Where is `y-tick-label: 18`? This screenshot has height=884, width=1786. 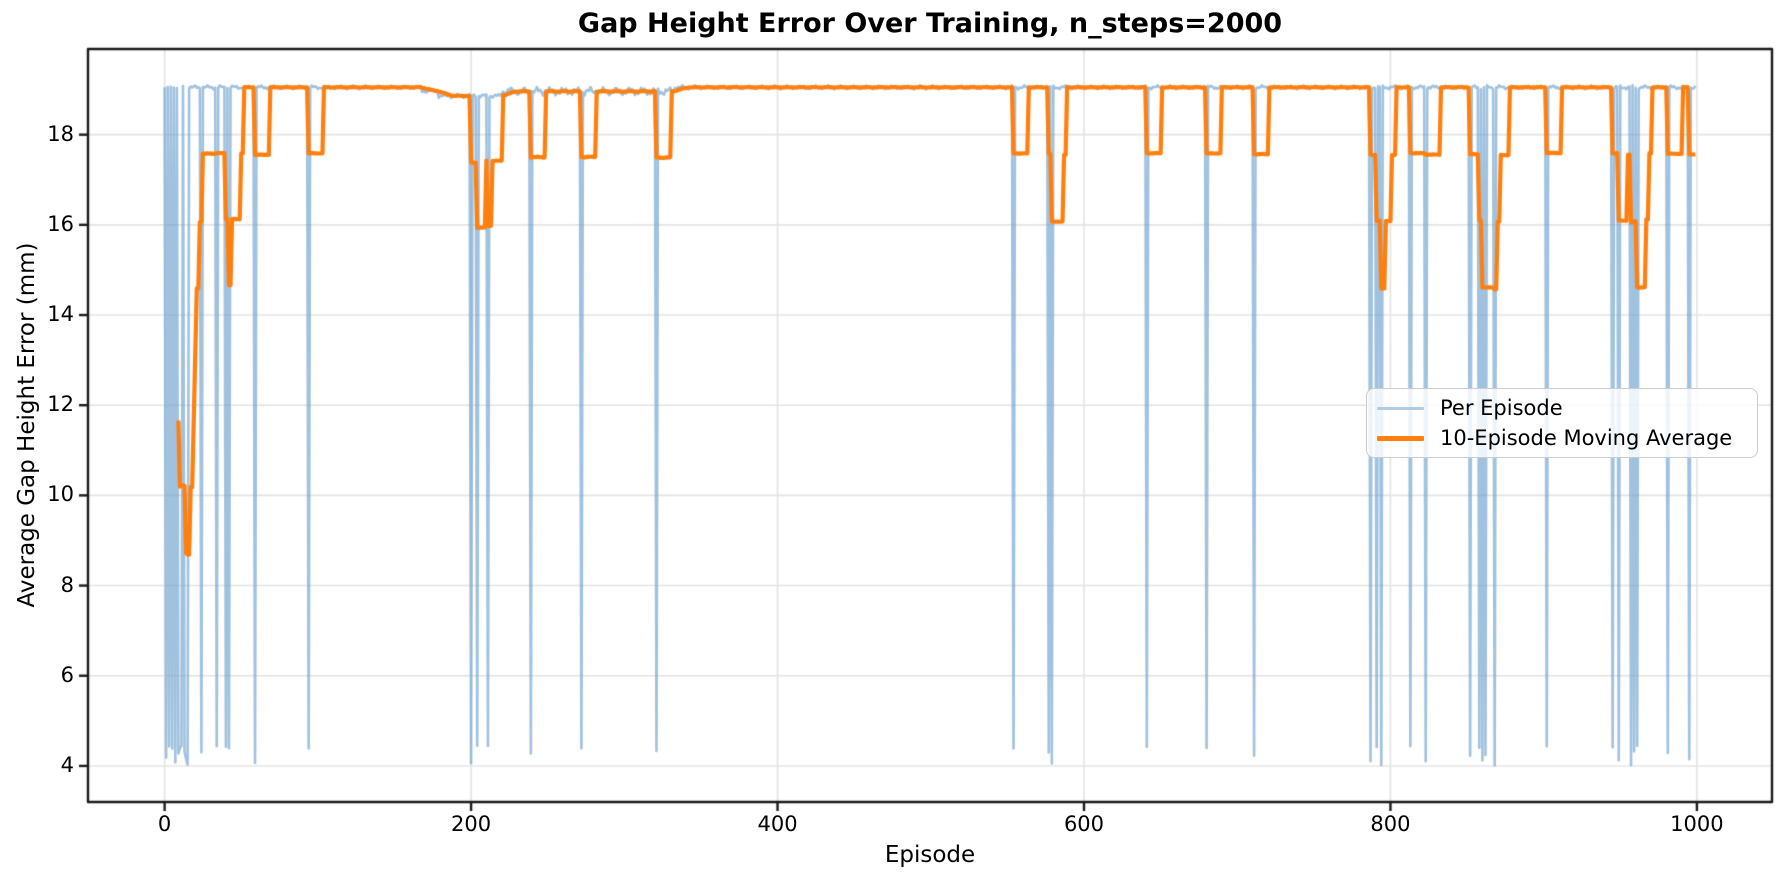
y-tick-label: 18 is located at coordinates (60, 133).